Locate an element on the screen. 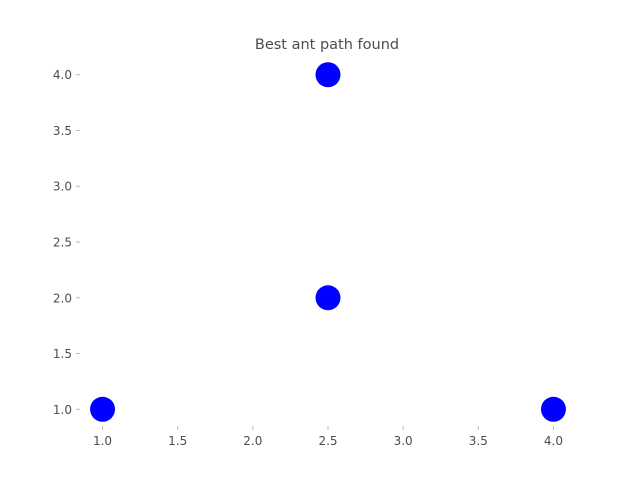 Image resolution: width=640 pixels, height=480 pixels. x-axis: 1.0 1.5 2.0 2.5 3.0 3.5 4.0 is located at coordinates (328, 437).